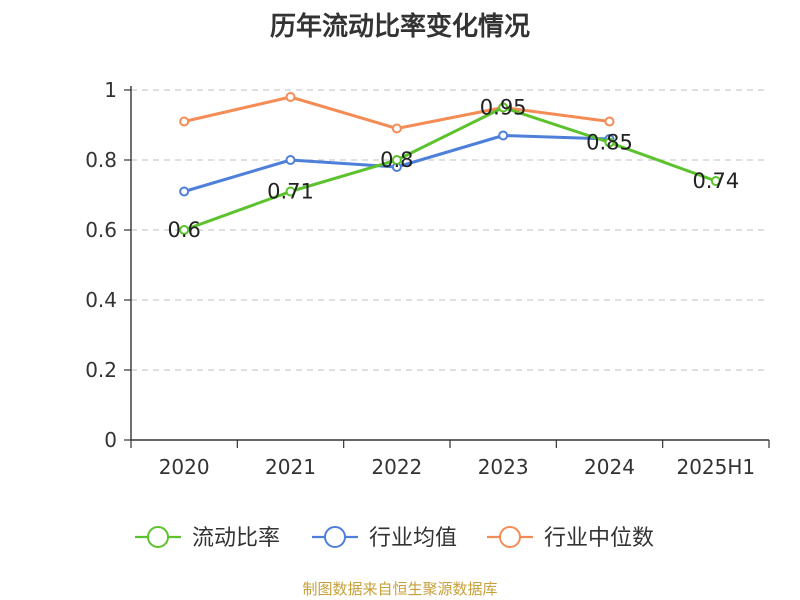 Image resolution: width=800 pixels, height=600 pixels. I want to click on x-tick-label: 2025H1, so click(715, 467).